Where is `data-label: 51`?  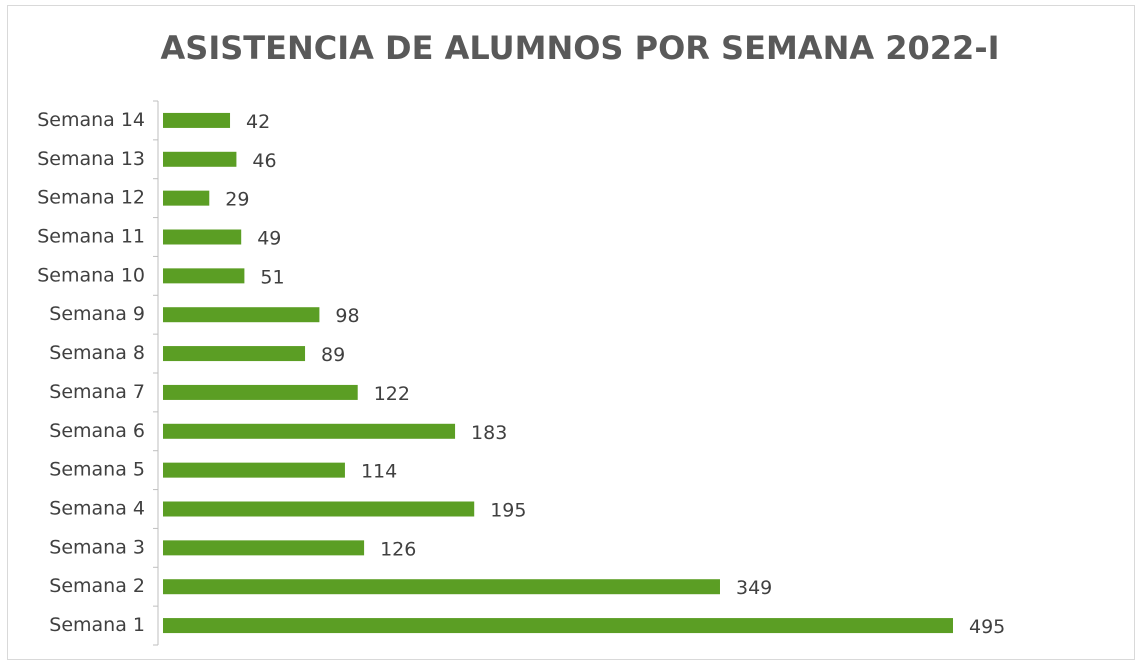
data-label: 51 is located at coordinates (272, 277).